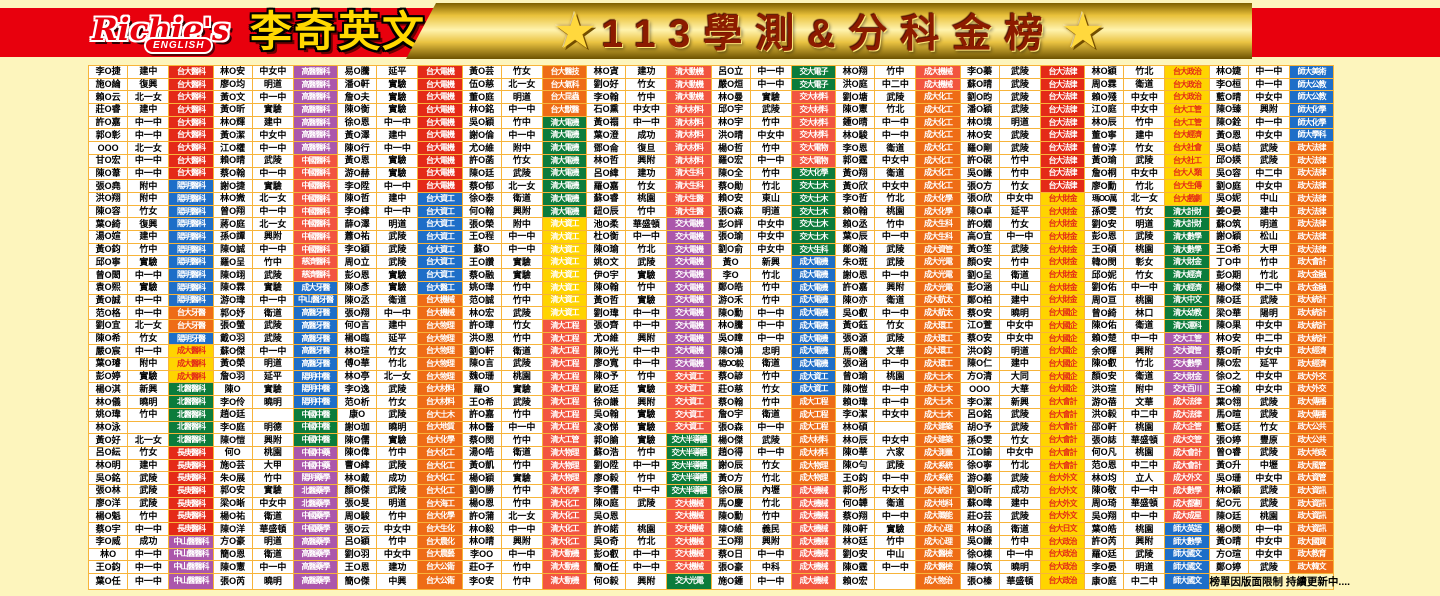  What do you see at coordinates (357, 427) in the screenshot?
I see `student-name: 謝O珈` at bounding box center [357, 427].